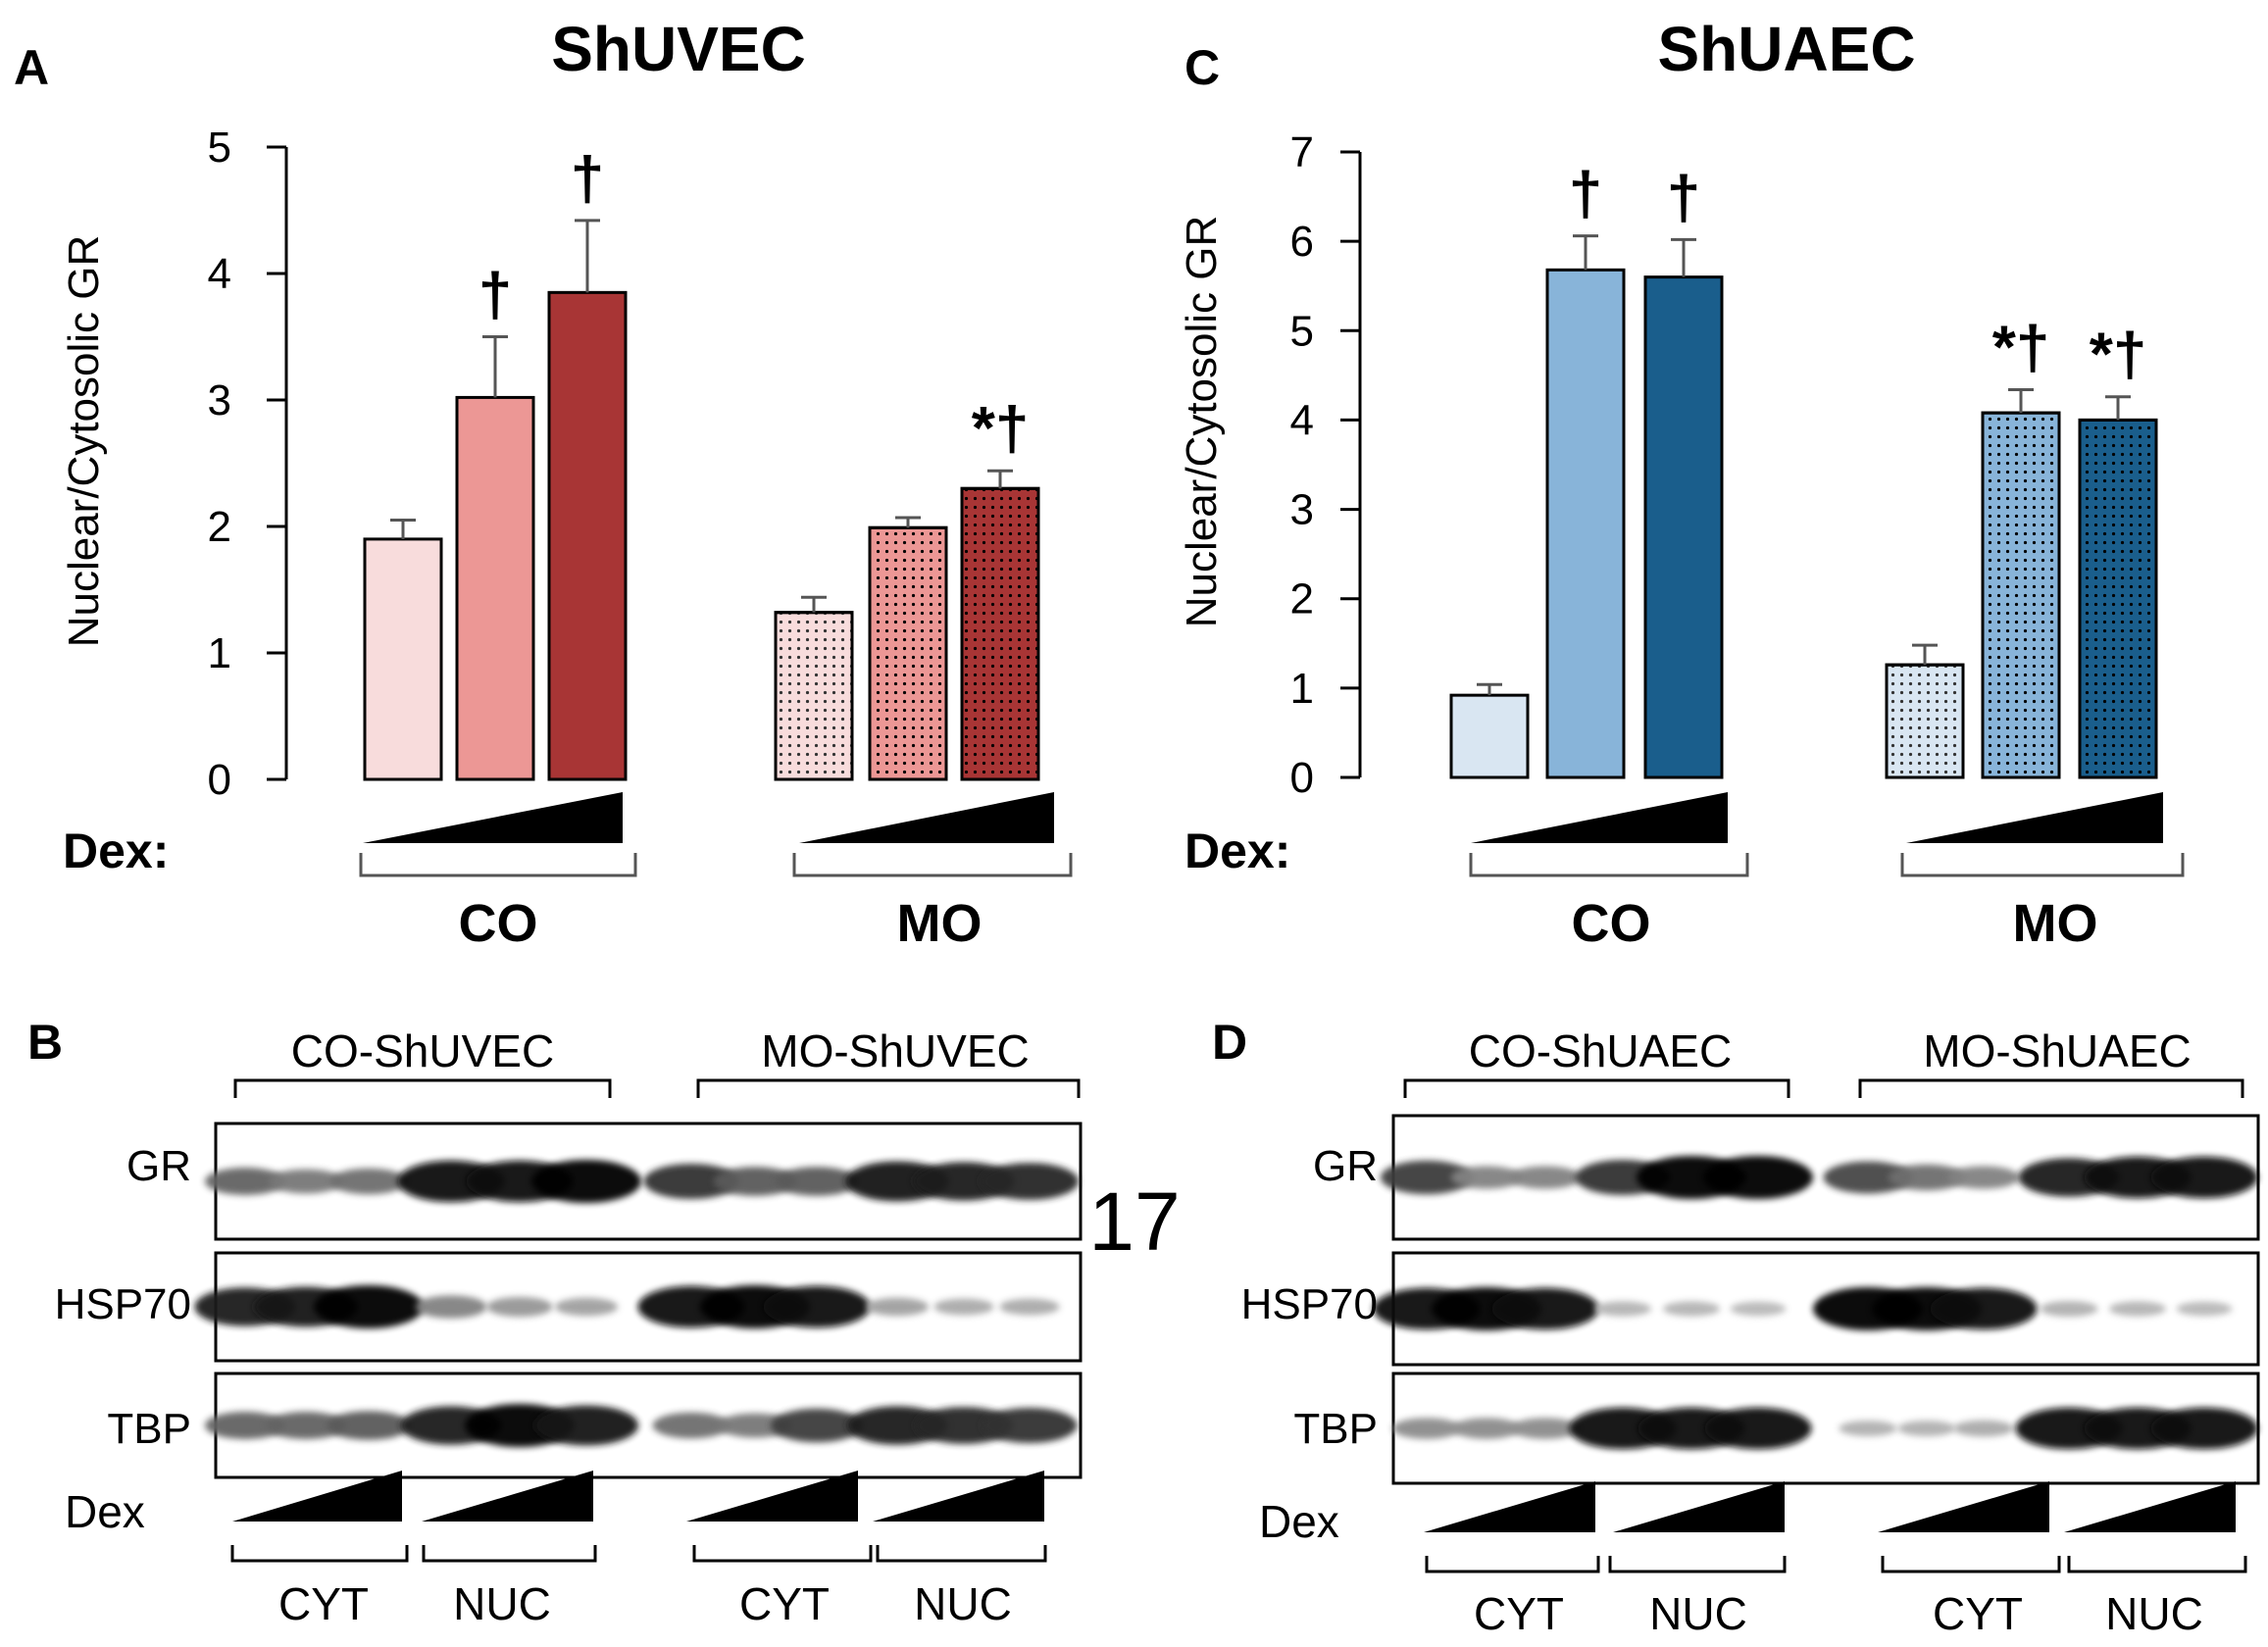  What do you see at coordinates (2021, 347) in the screenshot?
I see `panel-c-sig-mark-mo-2: *†` at bounding box center [2021, 347].